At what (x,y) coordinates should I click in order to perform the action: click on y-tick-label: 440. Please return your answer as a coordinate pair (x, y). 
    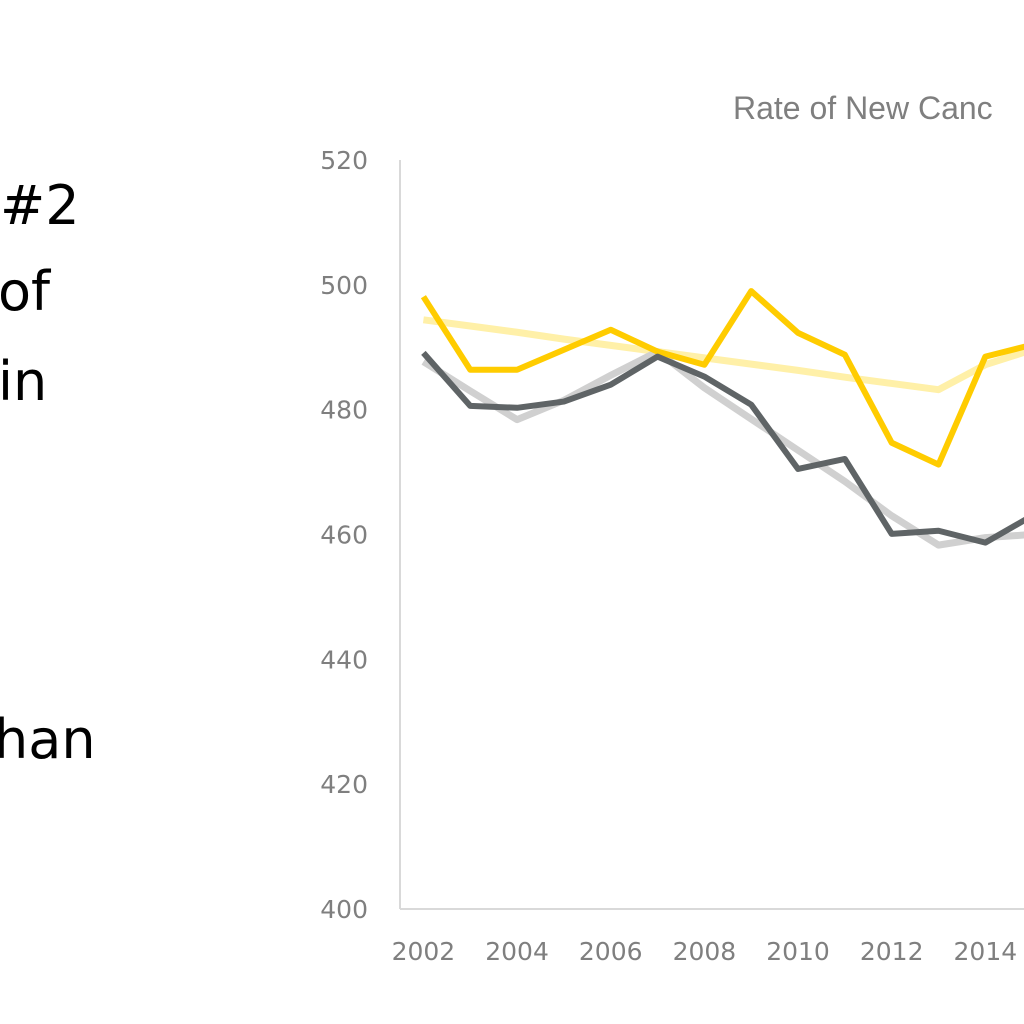
    Looking at the image, I should click on (344, 659).